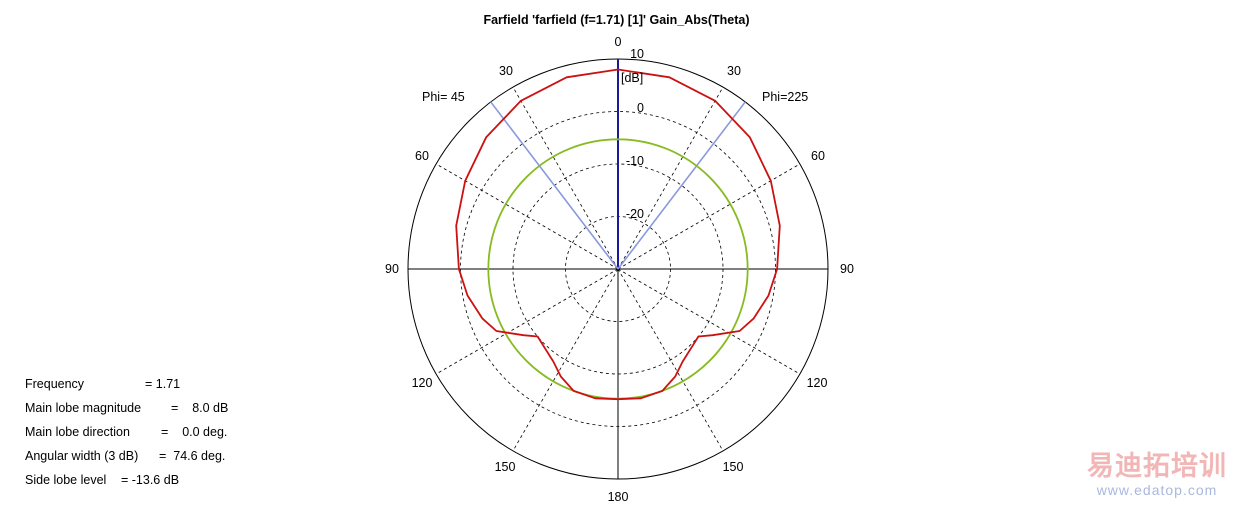 The image size is (1233, 529). I want to click on info-row-frequency: Frequency = 1.71, so click(102, 389).